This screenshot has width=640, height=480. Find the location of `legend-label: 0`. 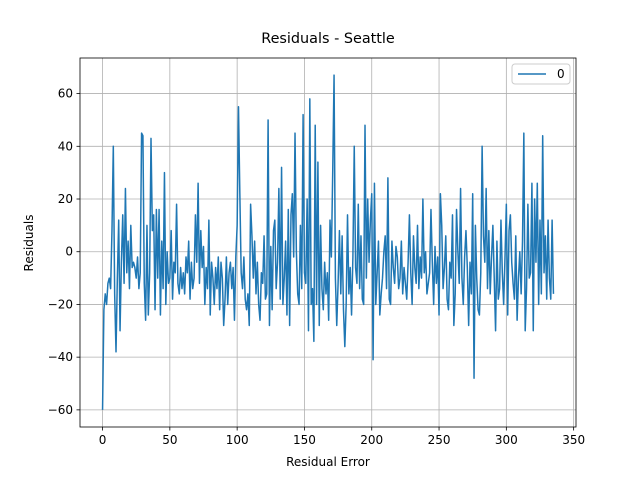

legend-label: 0 is located at coordinates (561, 74).